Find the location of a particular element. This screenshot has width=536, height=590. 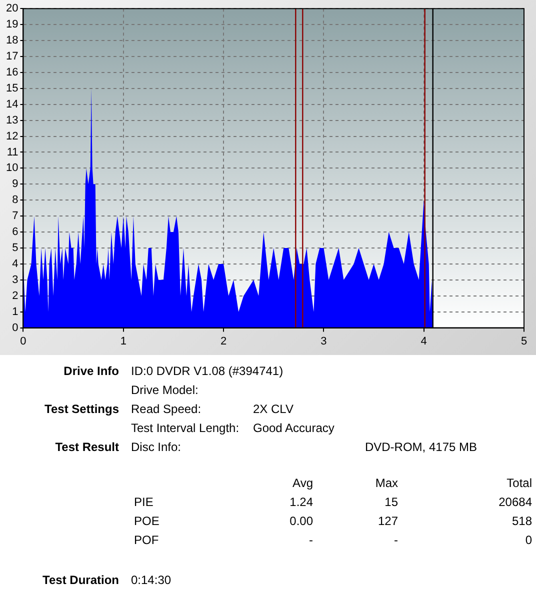

text: DVD-ROM, 4175 MB is located at coordinates (420, 447).